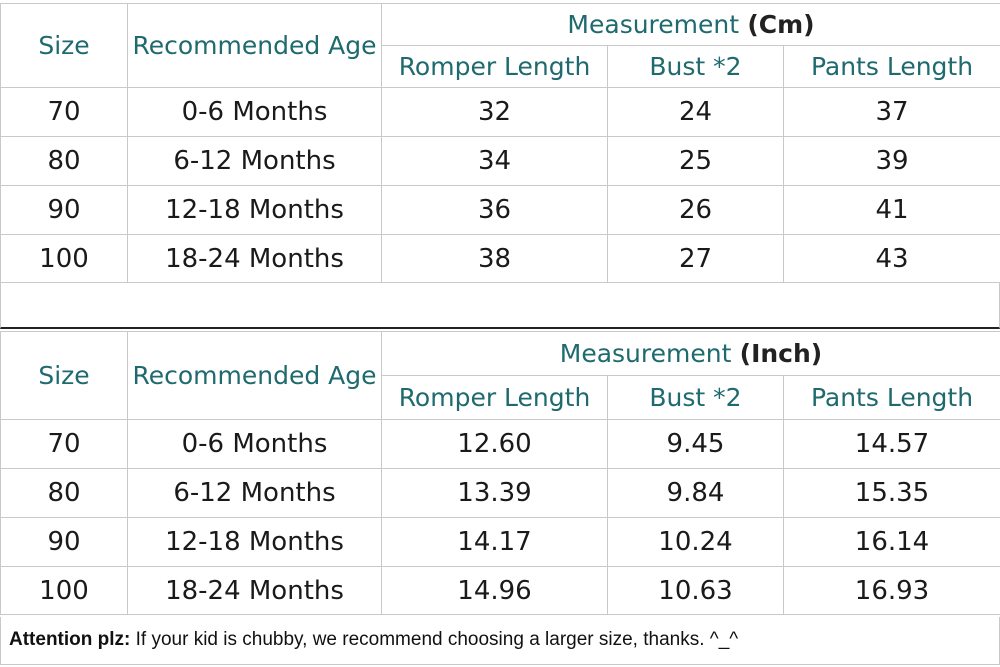 The image size is (1000, 667). Describe the element at coordinates (891, 444) in the screenshot. I see `cell-pants: 14.57` at that location.